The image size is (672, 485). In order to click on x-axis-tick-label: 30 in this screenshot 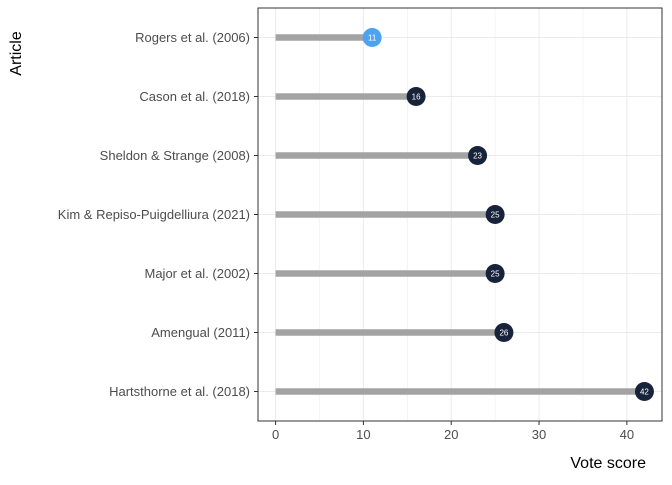, I will do `click(539, 434)`.